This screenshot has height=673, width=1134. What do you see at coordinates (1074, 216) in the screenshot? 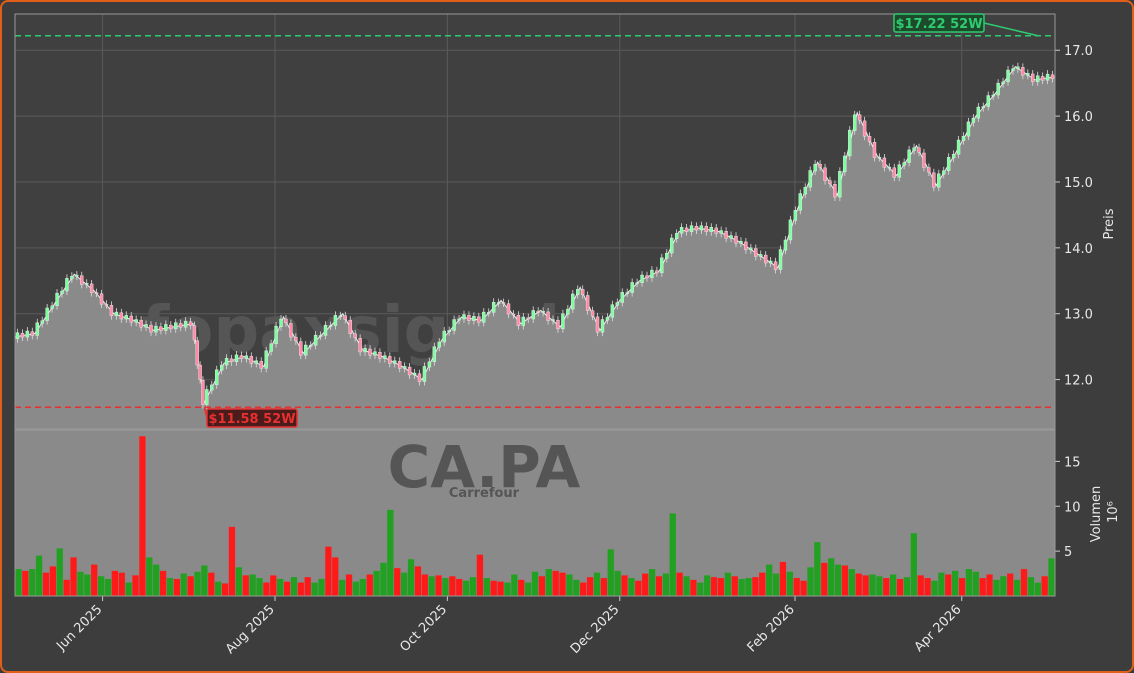
I see `price-y-axis: 12.0 13.0 14.0 15.0 16.0 17.0` at bounding box center [1074, 216].